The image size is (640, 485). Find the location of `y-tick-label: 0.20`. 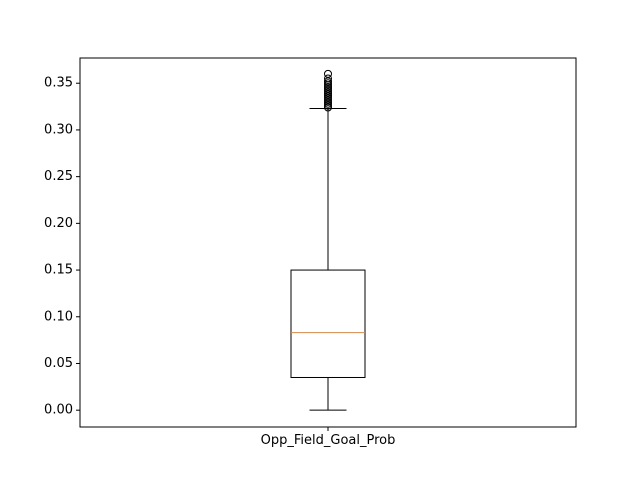

y-tick-label: 0.20 is located at coordinates (58, 223).